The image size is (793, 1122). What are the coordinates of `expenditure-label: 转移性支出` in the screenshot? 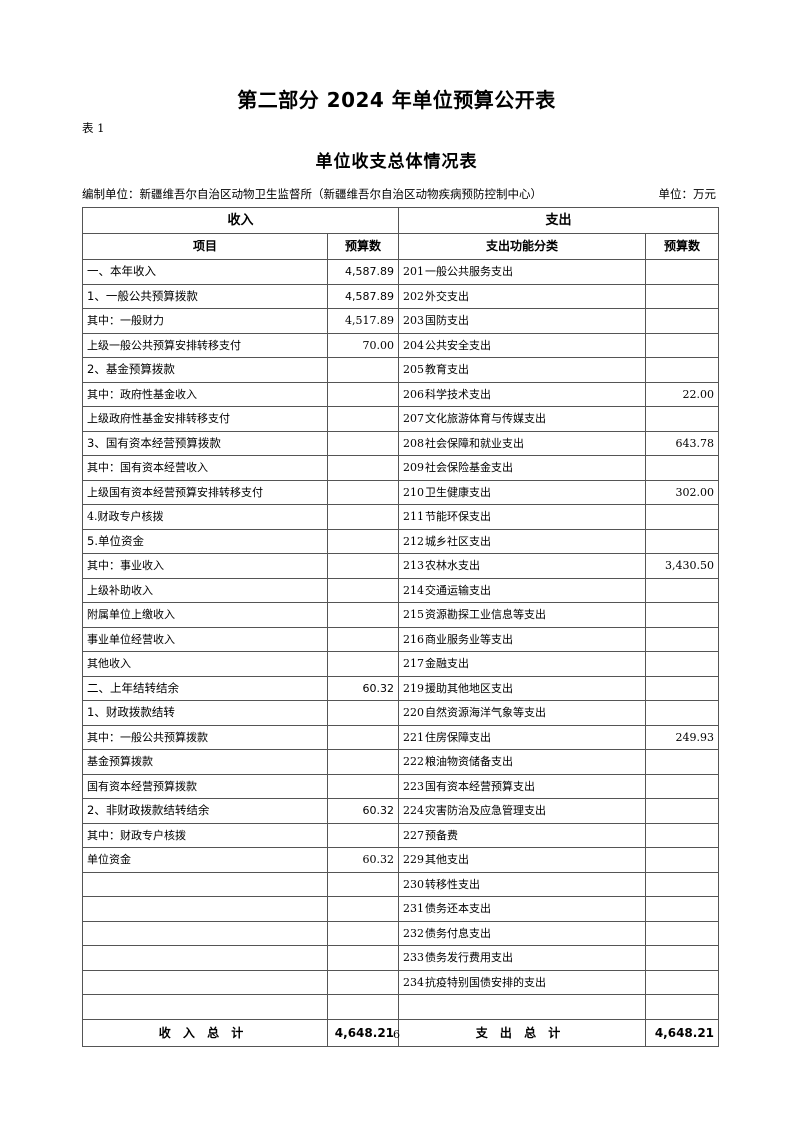 It's located at (453, 884).